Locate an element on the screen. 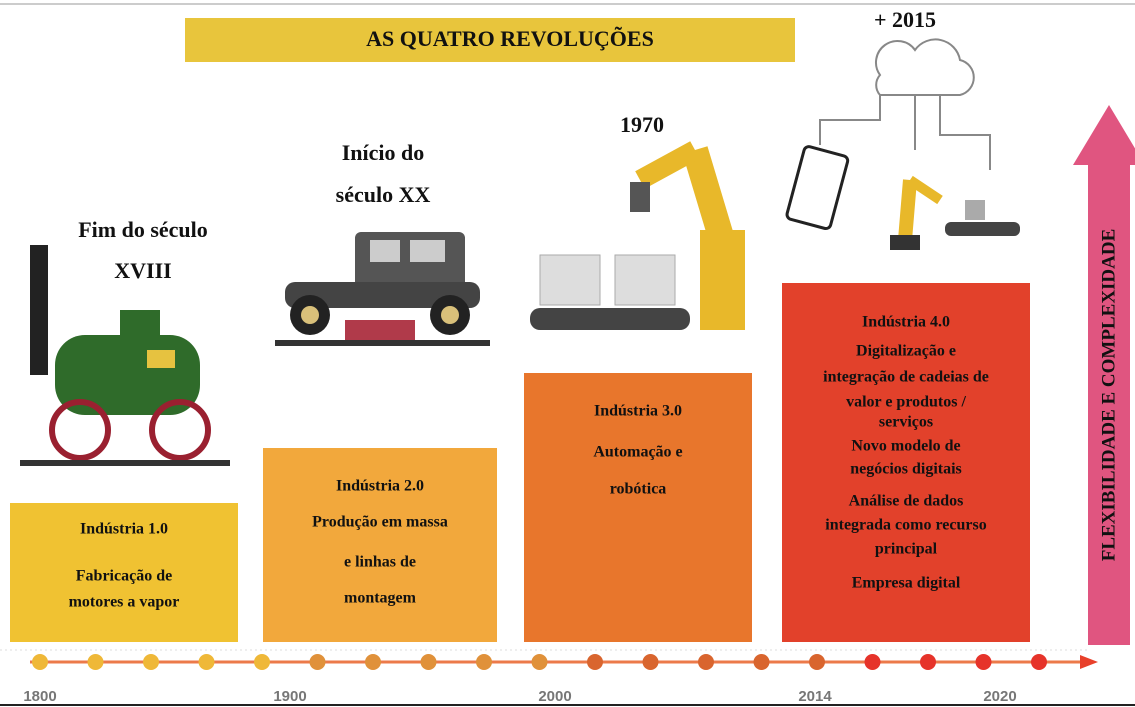 The height and width of the screenshot is (707, 1135). year-label: 2014 is located at coordinates (815, 696).